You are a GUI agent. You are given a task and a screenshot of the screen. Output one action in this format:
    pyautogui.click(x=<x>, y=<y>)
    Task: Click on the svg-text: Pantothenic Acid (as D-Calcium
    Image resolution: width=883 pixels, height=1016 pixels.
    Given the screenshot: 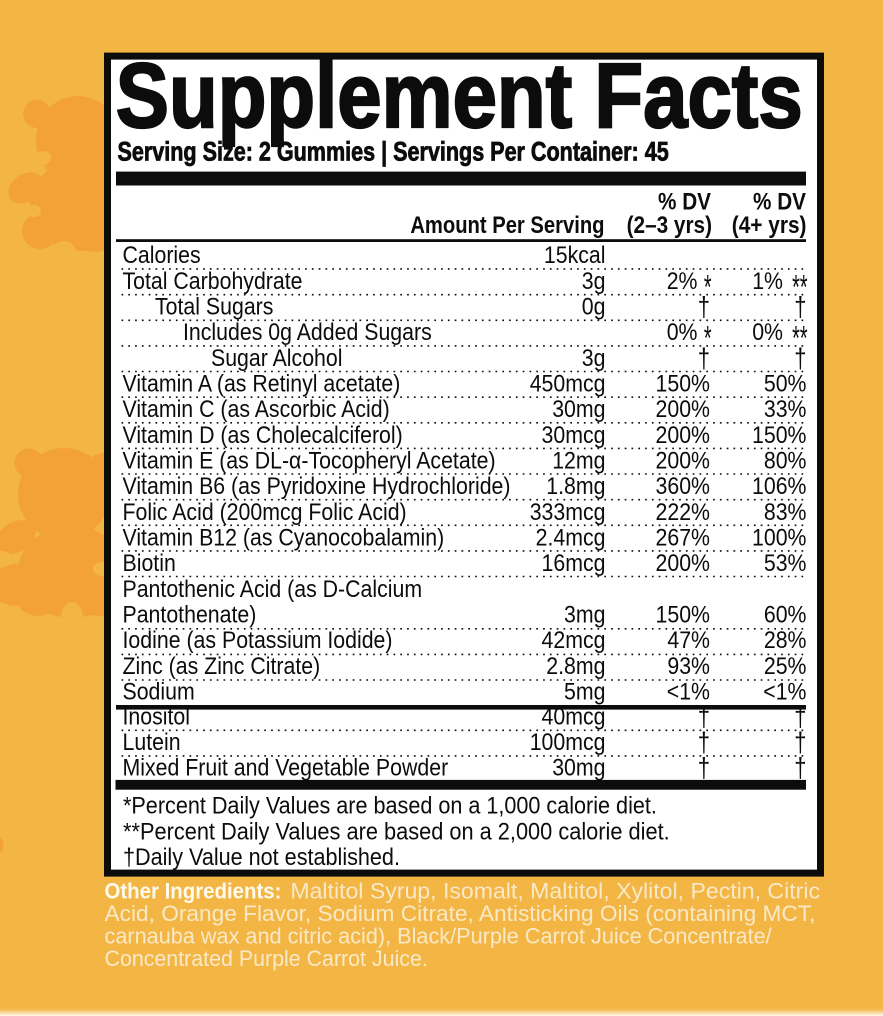 What is the action you would take?
    pyautogui.click(x=273, y=588)
    